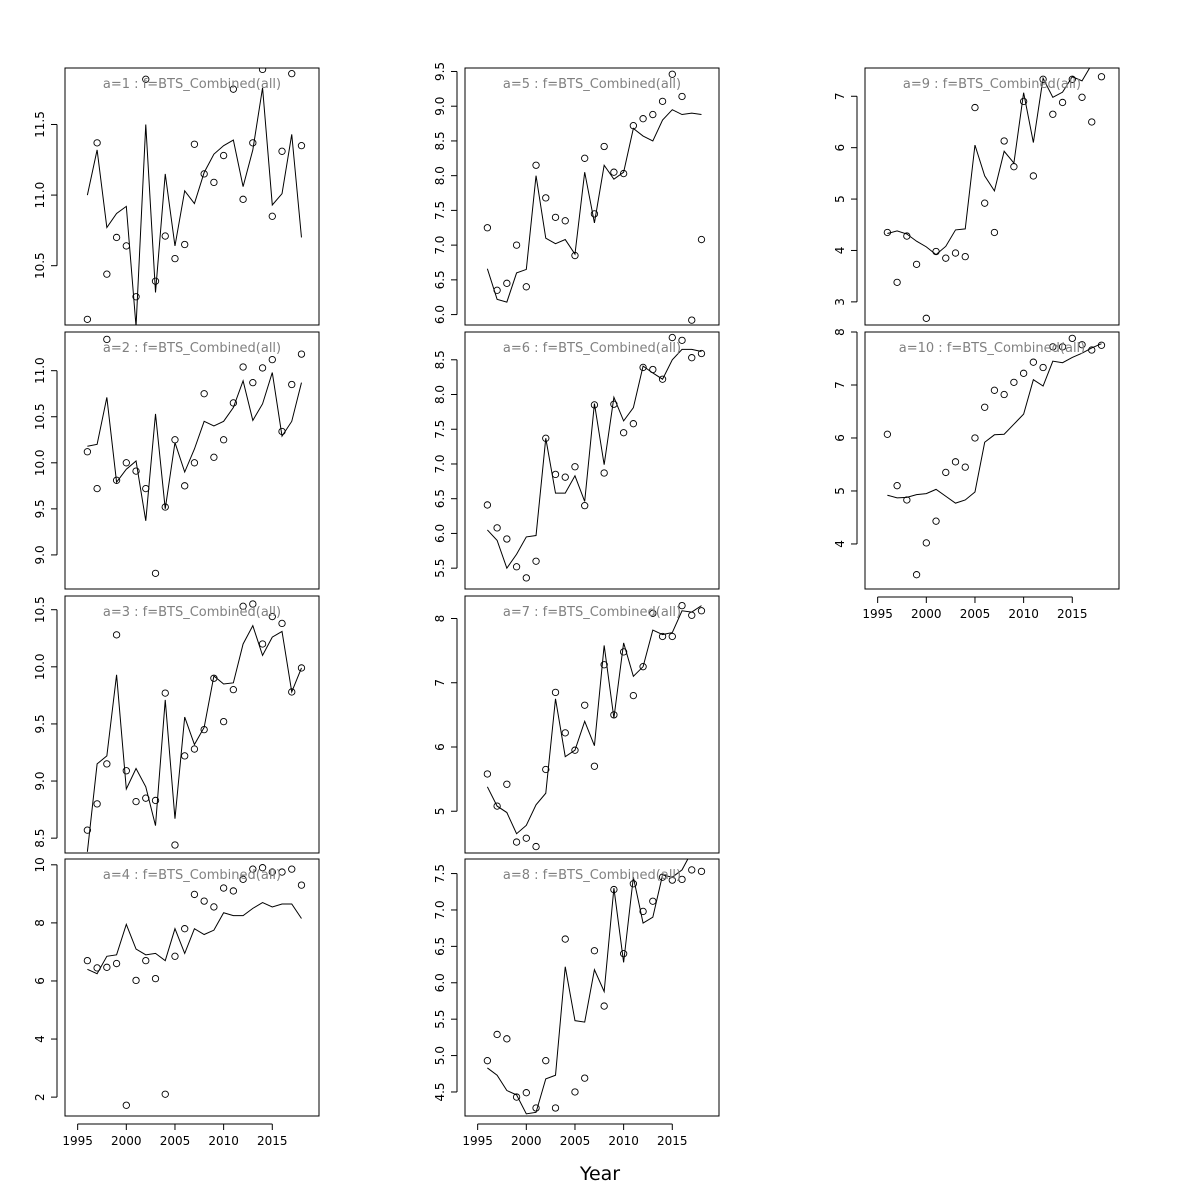 Image resolution: width=1200 pixels, height=1200 pixels. I want to click on panel-title: a=7 : f=BTS_Combined(all), so click(592, 612).